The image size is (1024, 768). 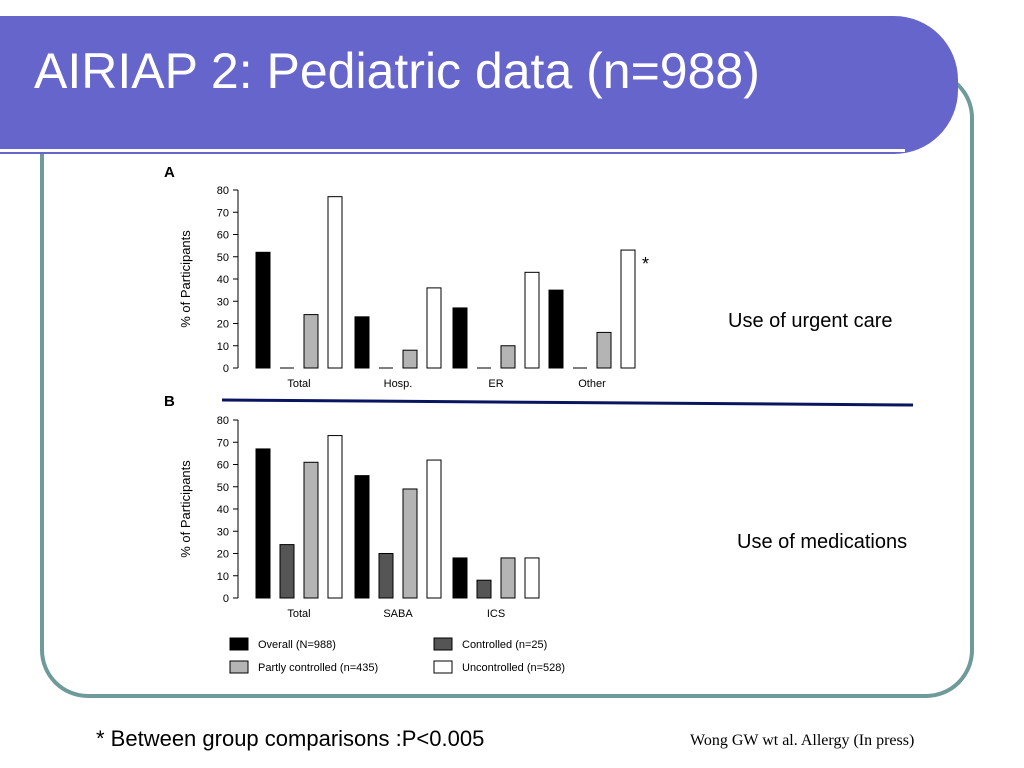 What do you see at coordinates (504, 645) in the screenshot?
I see `legend-label: Controlled (n=25)` at bounding box center [504, 645].